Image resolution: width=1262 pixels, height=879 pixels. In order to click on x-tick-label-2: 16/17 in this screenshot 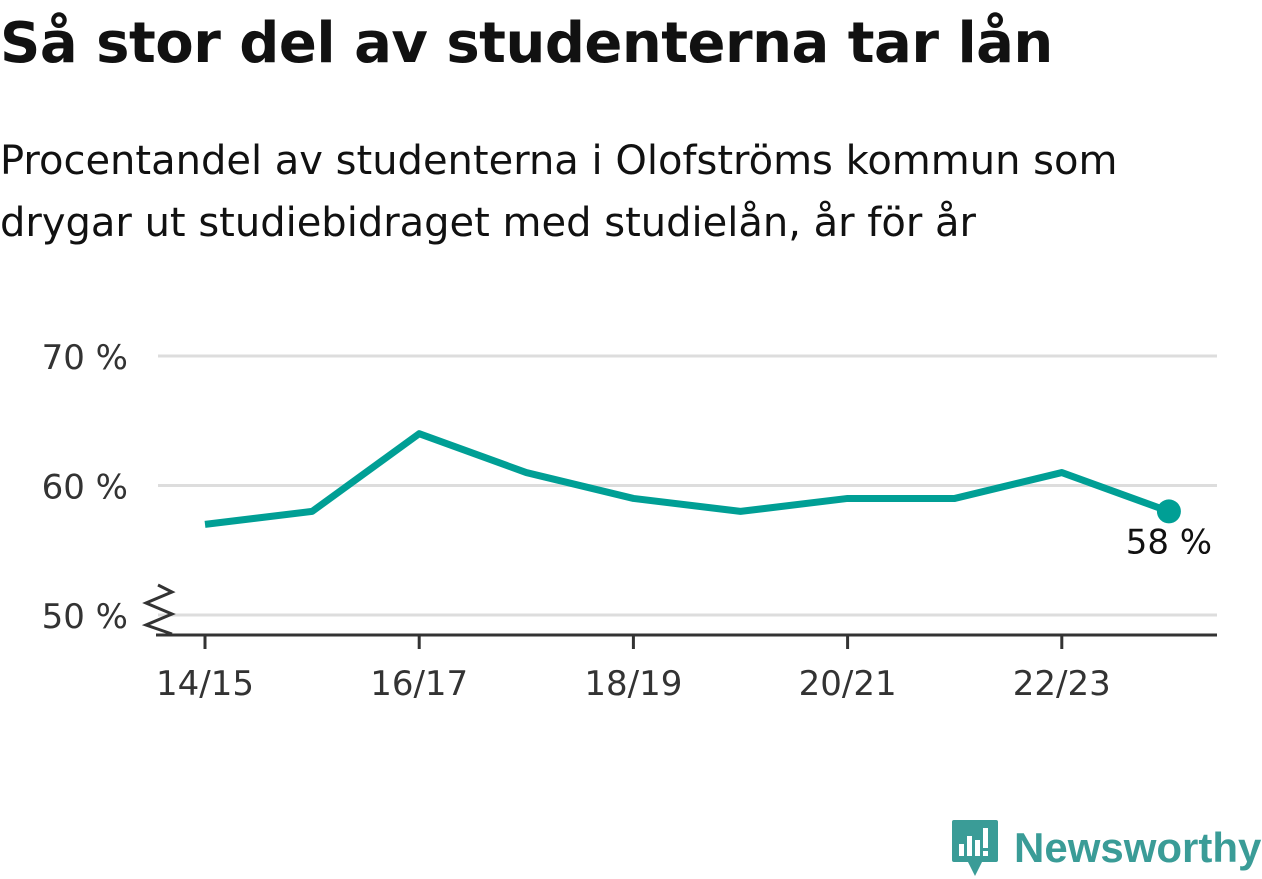, I will do `click(419, 684)`.